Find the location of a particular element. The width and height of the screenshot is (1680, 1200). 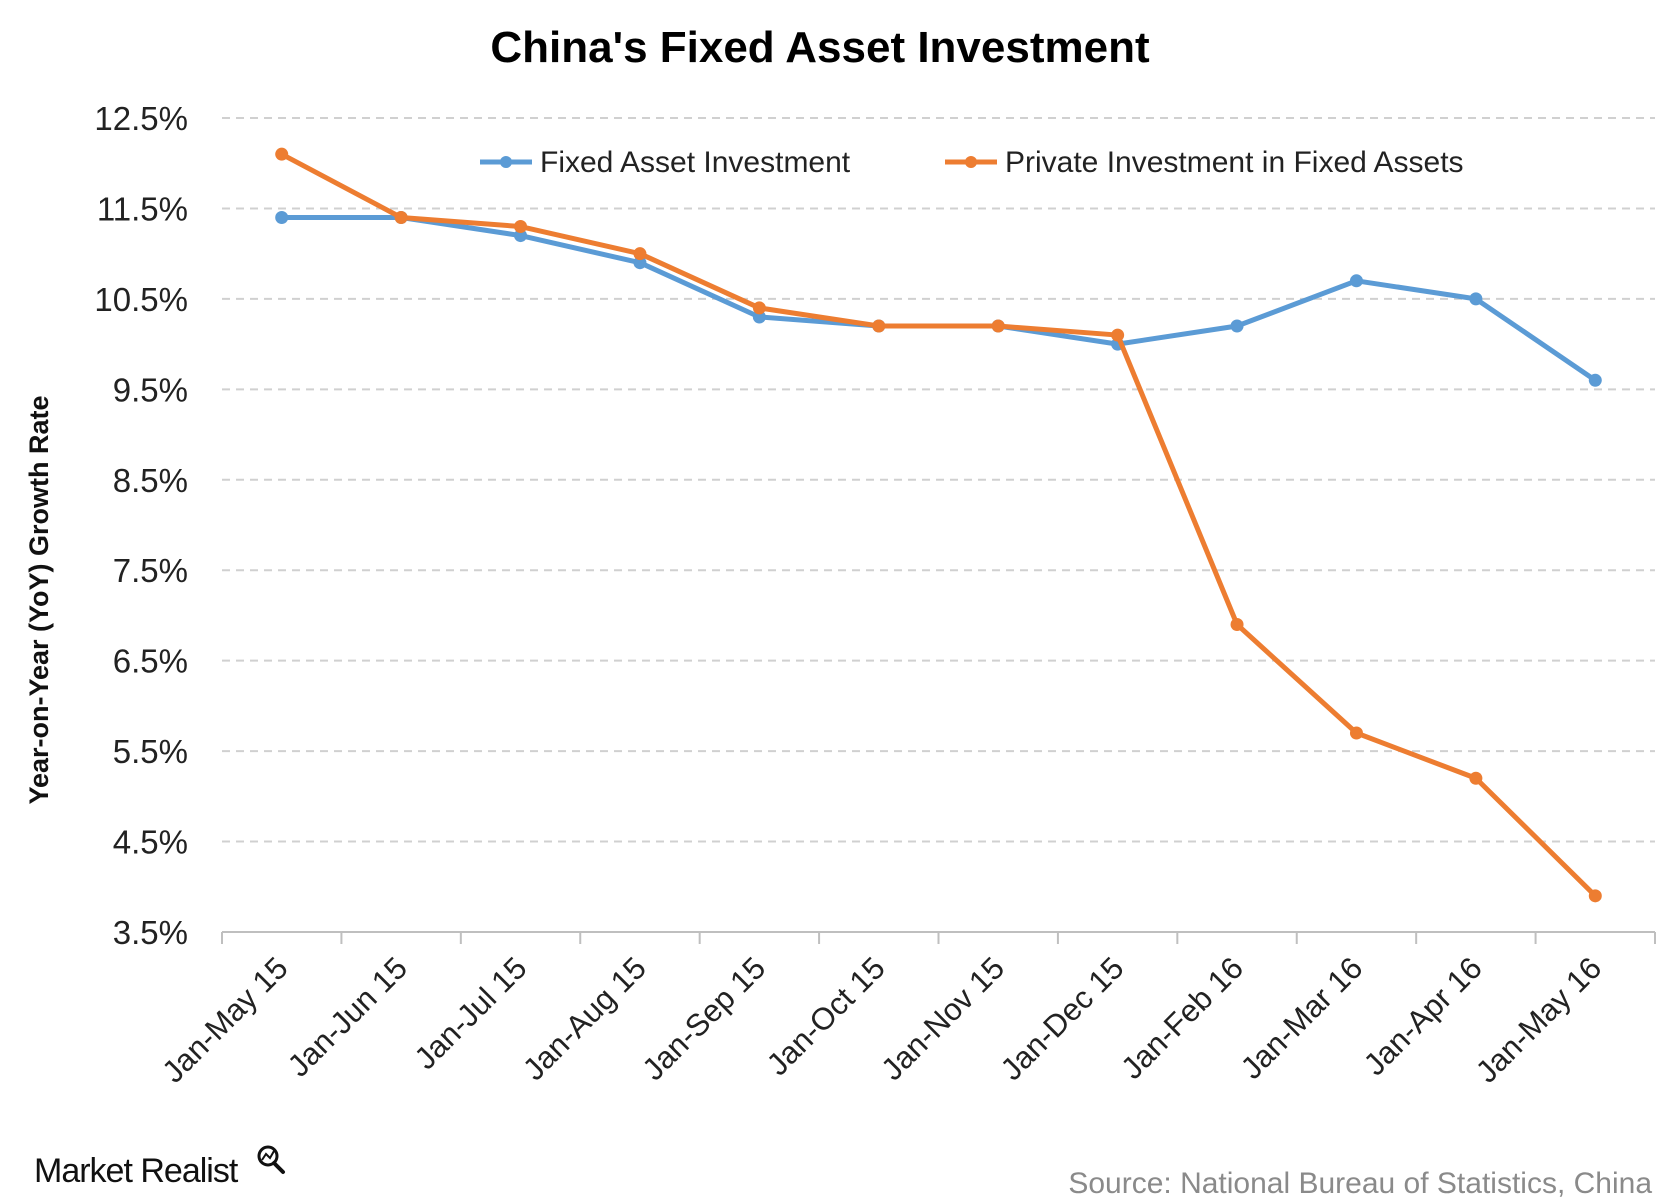

y-tick-label: 7.5% is located at coordinates (150, 570).